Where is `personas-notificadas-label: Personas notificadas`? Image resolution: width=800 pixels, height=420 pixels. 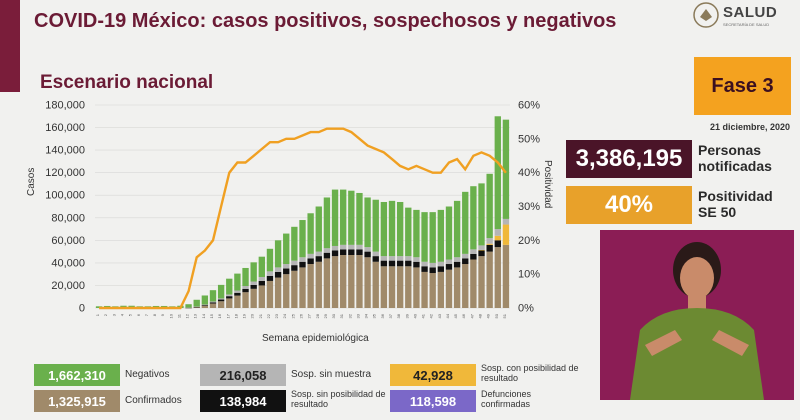 personas-notificadas-label: Personas notificadas is located at coordinates (735, 158).